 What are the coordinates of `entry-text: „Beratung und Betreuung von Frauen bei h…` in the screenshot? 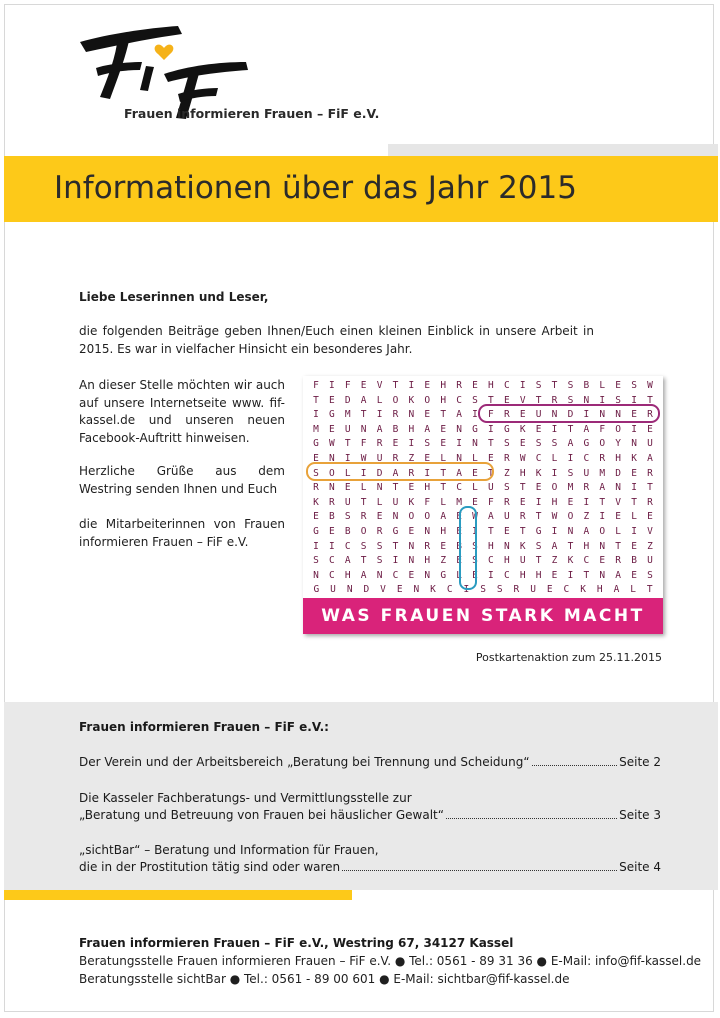 It's located at (261, 815).